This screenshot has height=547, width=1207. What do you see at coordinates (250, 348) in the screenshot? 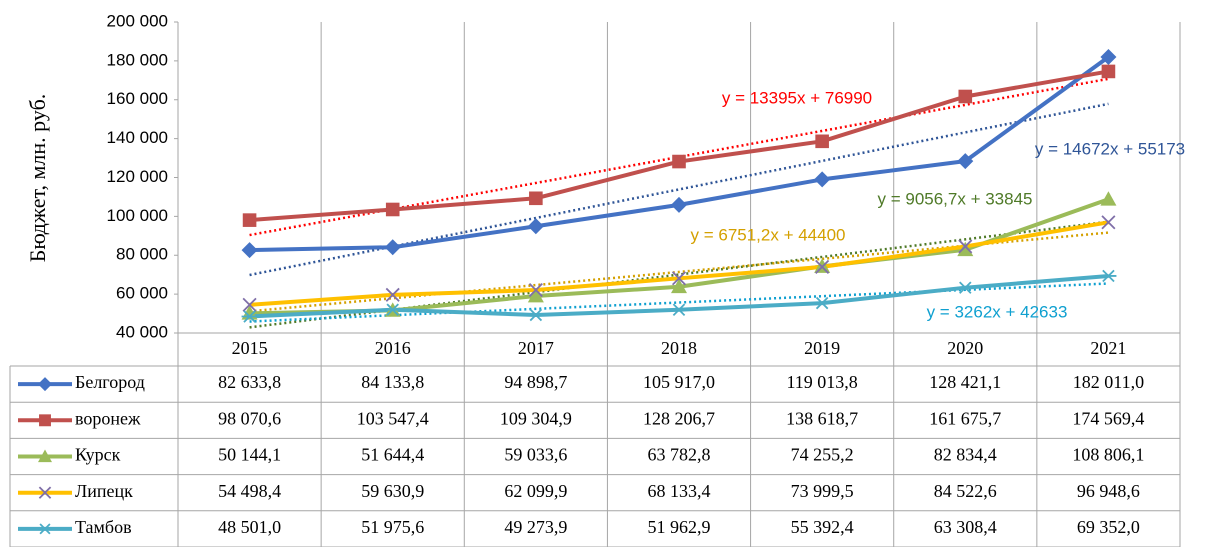
I see `x-tick-label: 2015` at bounding box center [250, 348].